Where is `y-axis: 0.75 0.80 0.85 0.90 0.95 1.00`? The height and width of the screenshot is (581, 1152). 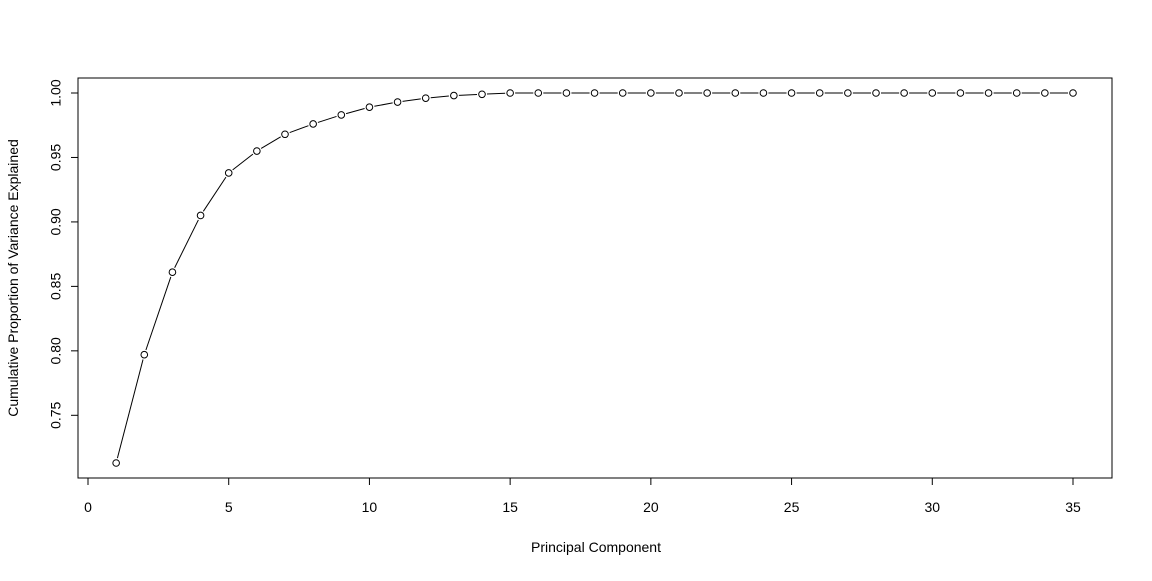 y-axis: 0.75 0.80 0.85 0.90 0.95 1.00 is located at coordinates (63, 254).